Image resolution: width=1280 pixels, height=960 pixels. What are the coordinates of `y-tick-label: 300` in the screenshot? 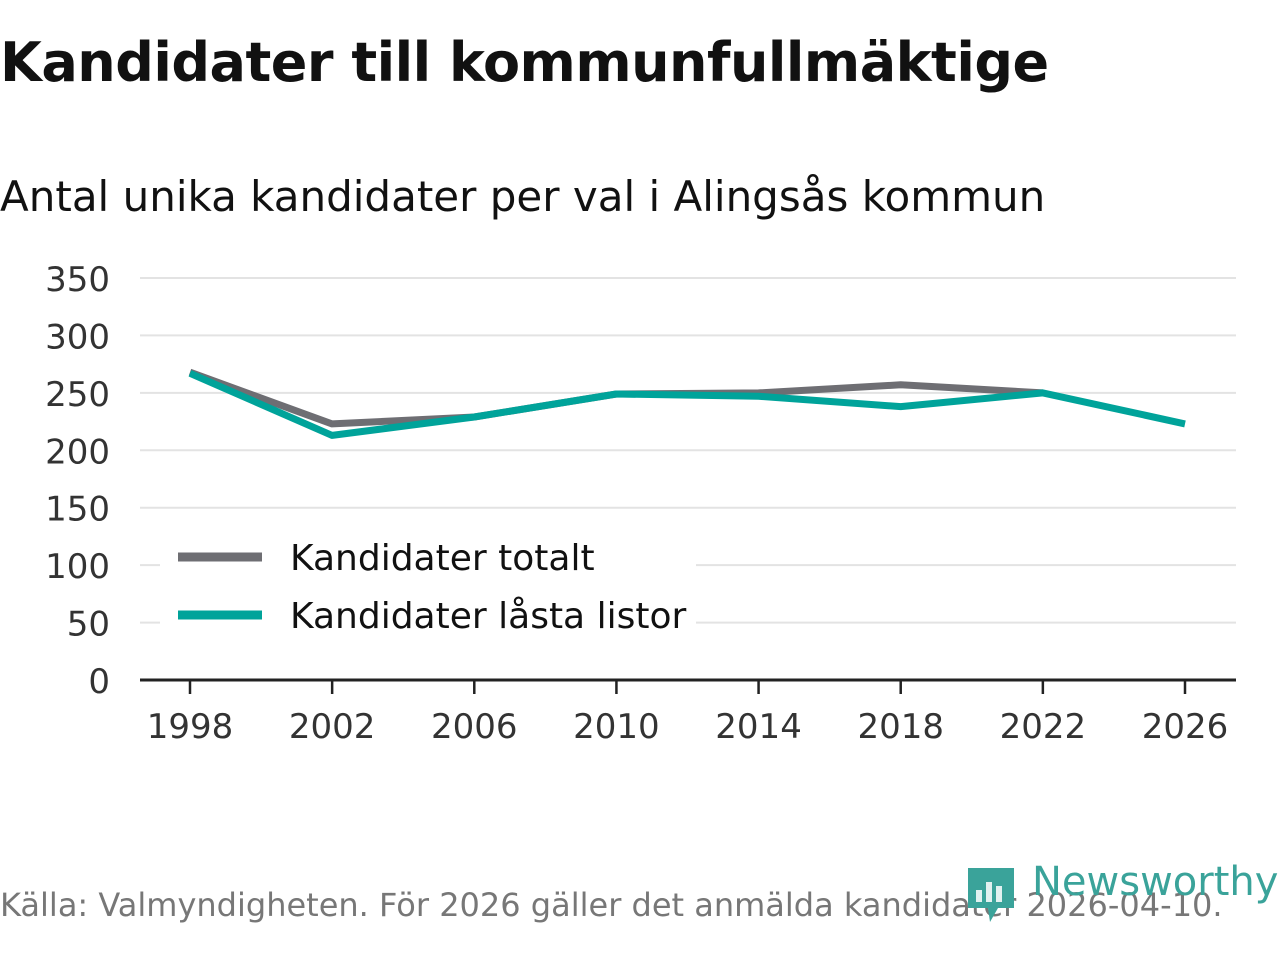 It's located at (77, 337).